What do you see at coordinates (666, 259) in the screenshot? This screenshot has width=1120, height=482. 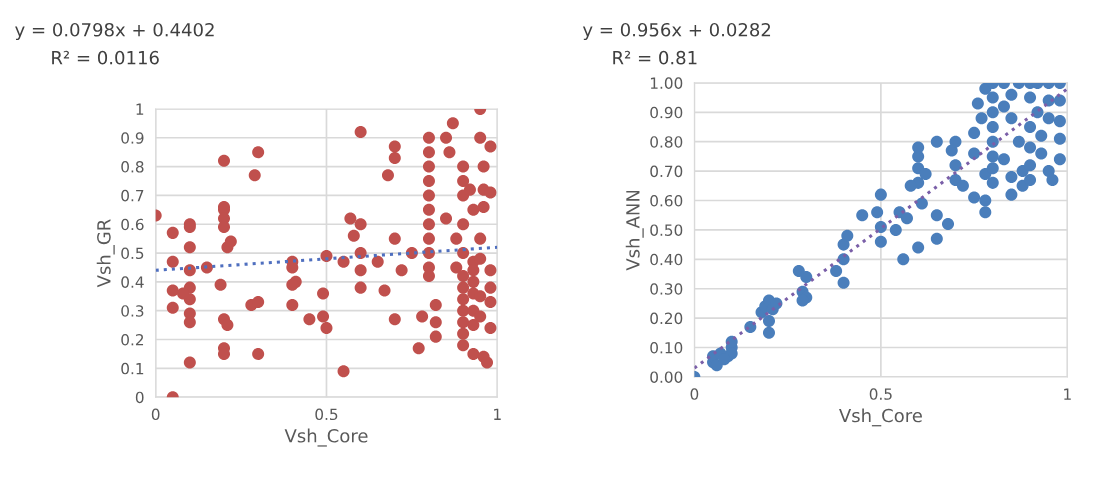 I see `y-tick-label: 0.40` at bounding box center [666, 259].